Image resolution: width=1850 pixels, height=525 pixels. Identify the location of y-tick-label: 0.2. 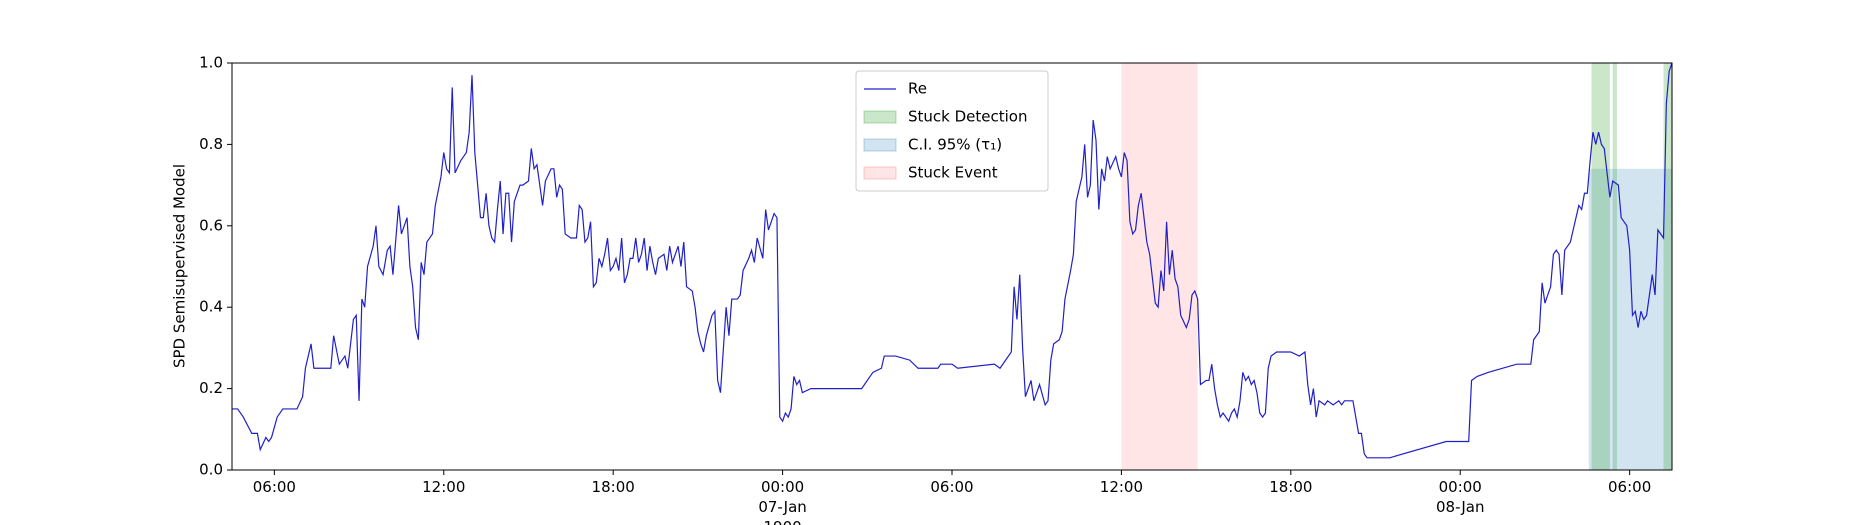
(211, 388).